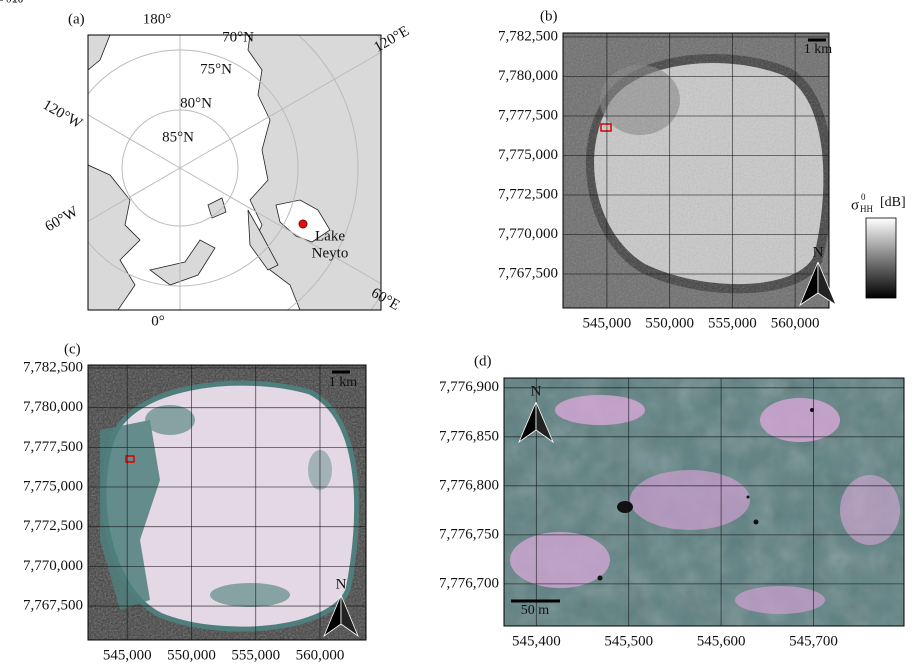 The height and width of the screenshot is (664, 922). Describe the element at coordinates (469, 387) in the screenshot. I see `y-tick-label: 7,776,900` at that location.